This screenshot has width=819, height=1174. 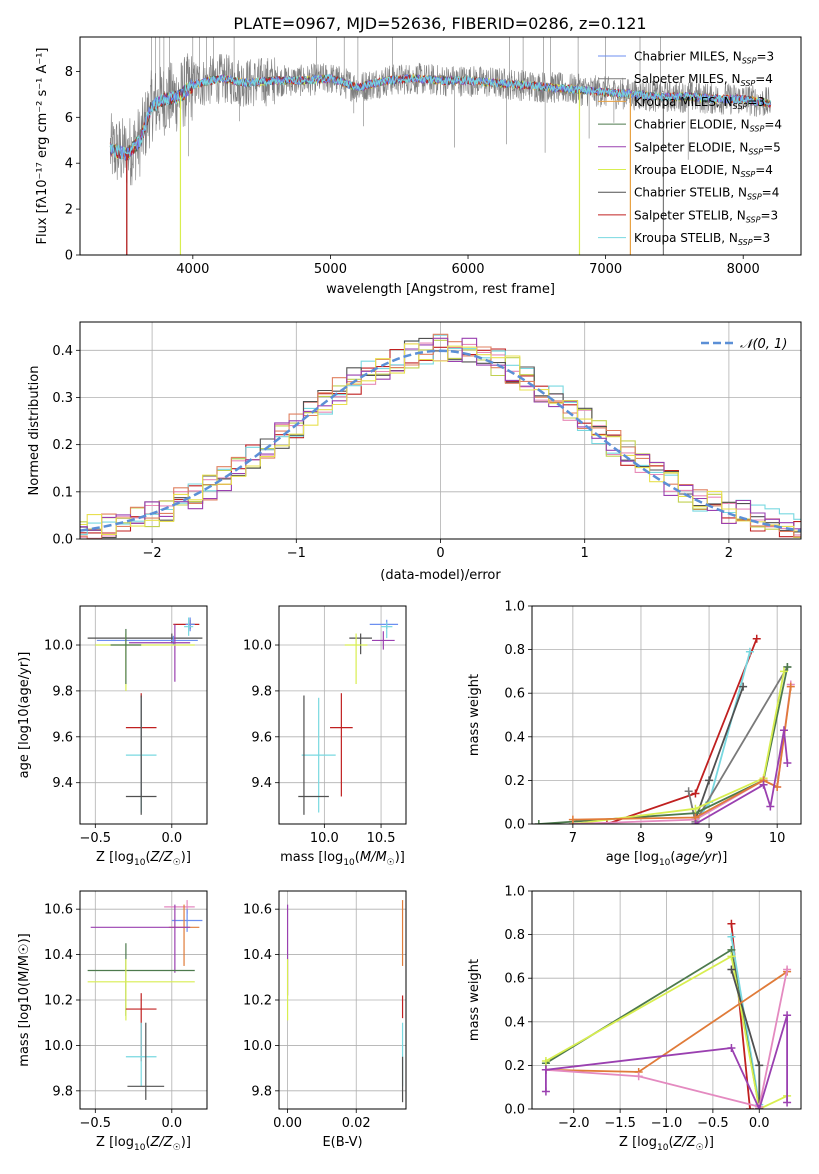 What do you see at coordinates (696, 857) in the screenshot?
I see `x-axis-label-italic: age/yr` at bounding box center [696, 857].